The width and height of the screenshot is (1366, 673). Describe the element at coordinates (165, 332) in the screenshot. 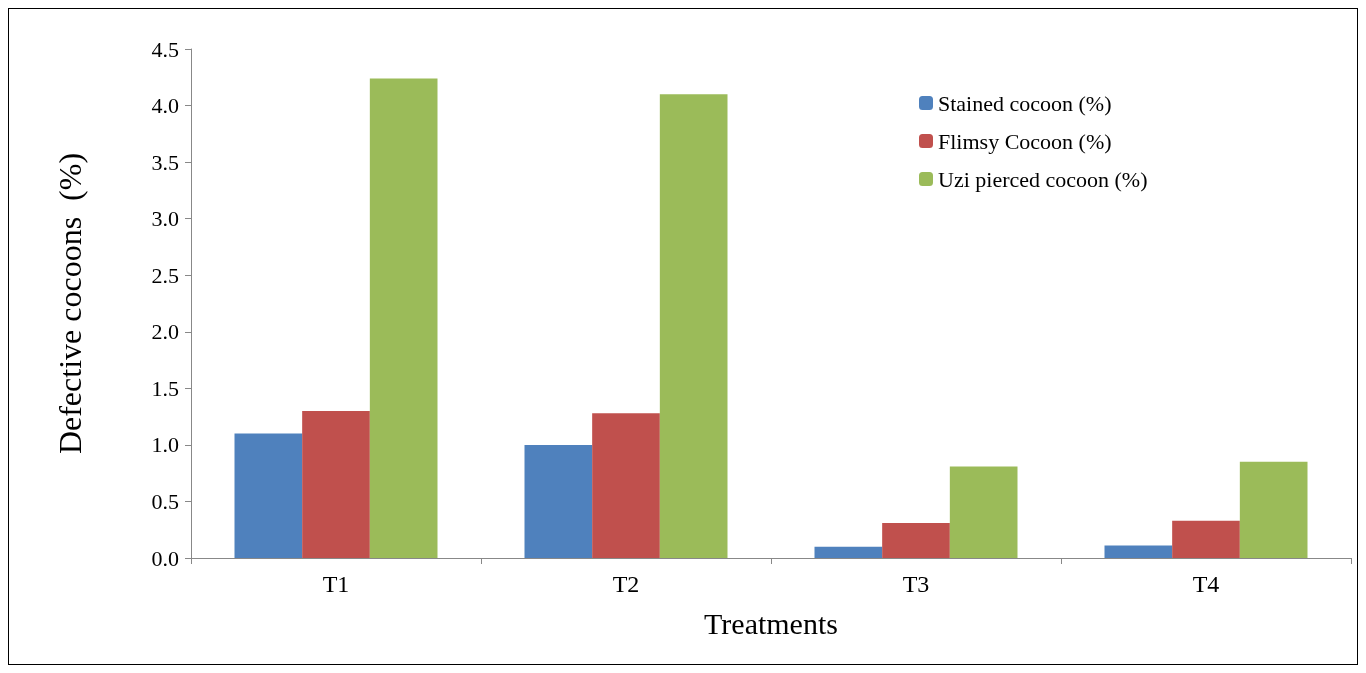

I see `y-tick-label: 2.0` at that location.